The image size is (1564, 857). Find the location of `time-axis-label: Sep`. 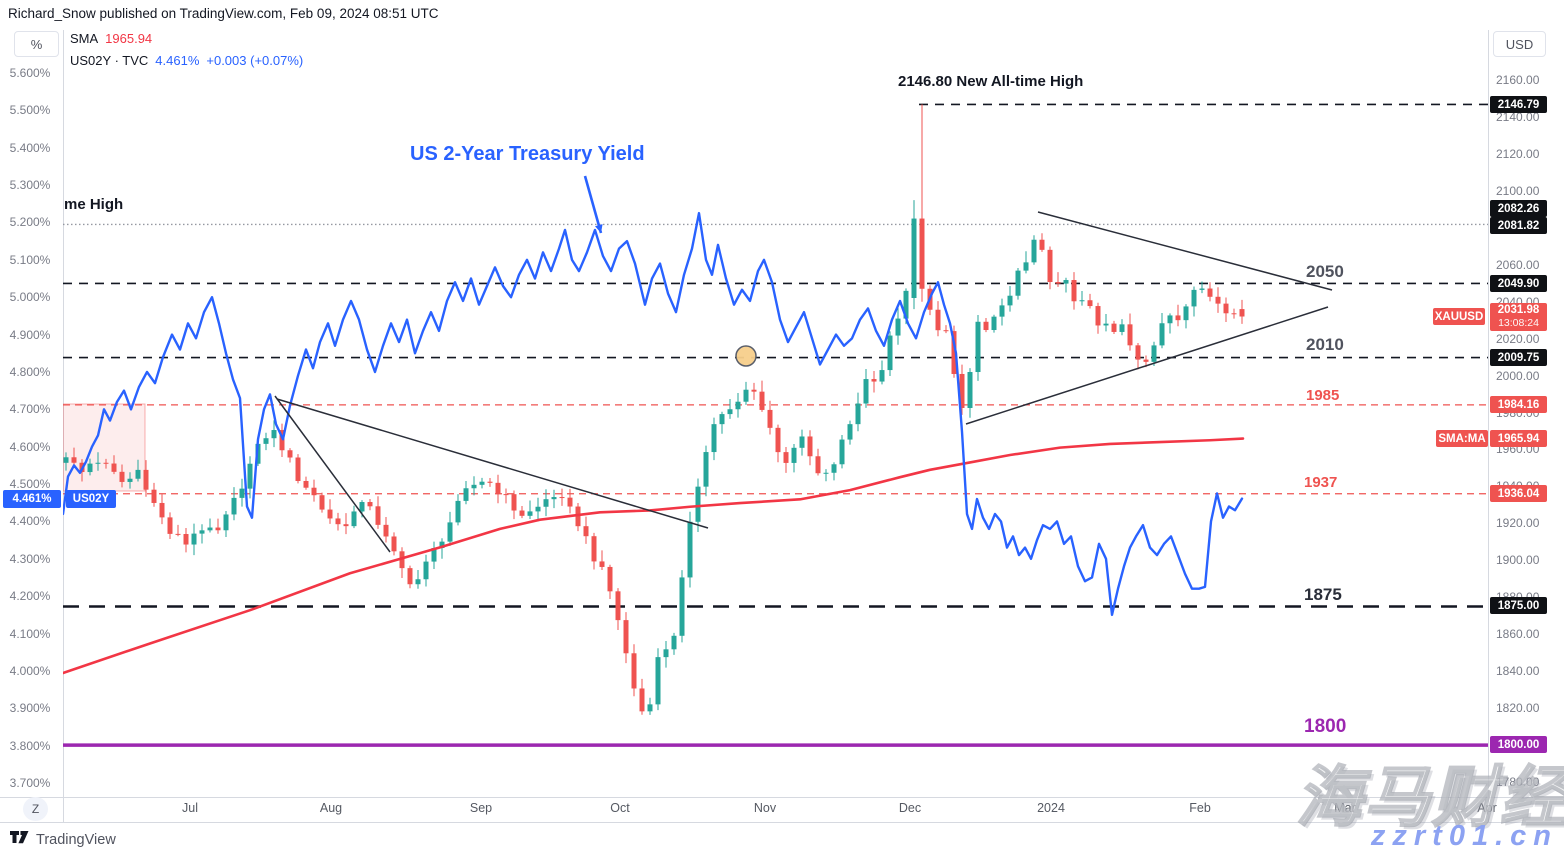

time-axis-label: Sep is located at coordinates (481, 808).